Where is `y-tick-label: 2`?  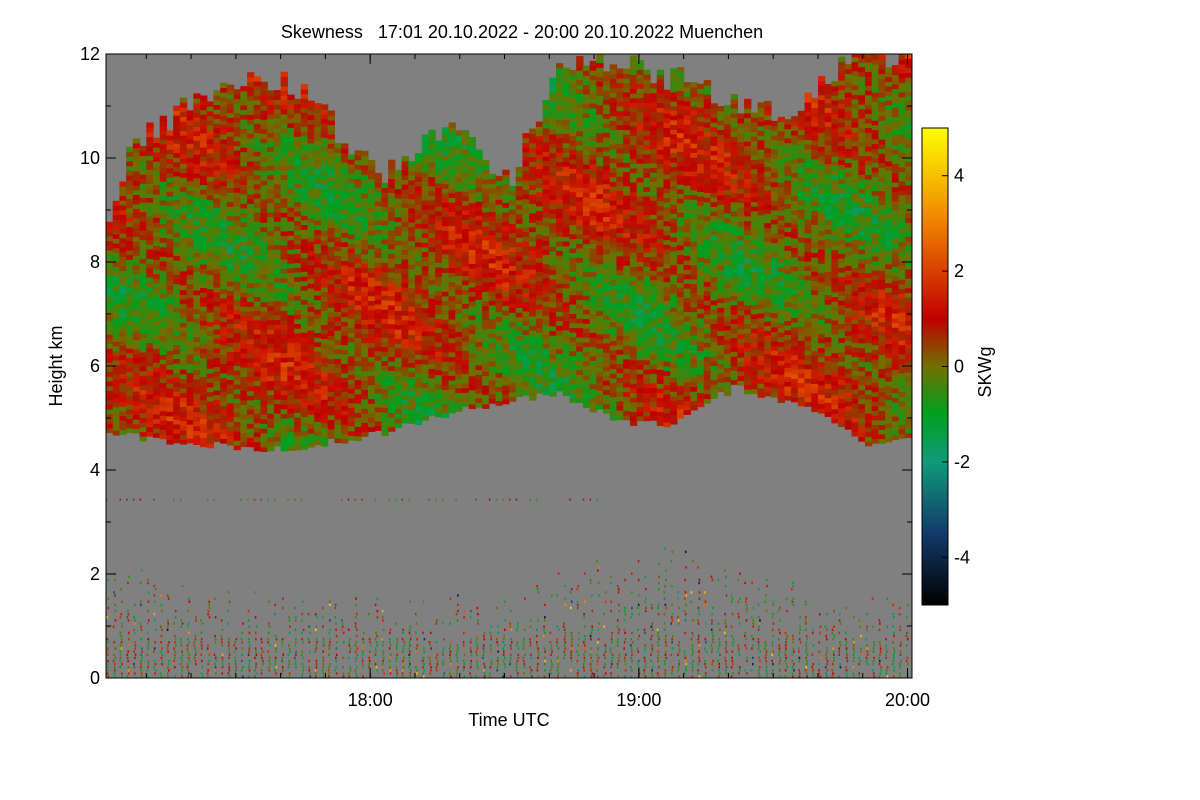
y-tick-label: 2 is located at coordinates (95, 574).